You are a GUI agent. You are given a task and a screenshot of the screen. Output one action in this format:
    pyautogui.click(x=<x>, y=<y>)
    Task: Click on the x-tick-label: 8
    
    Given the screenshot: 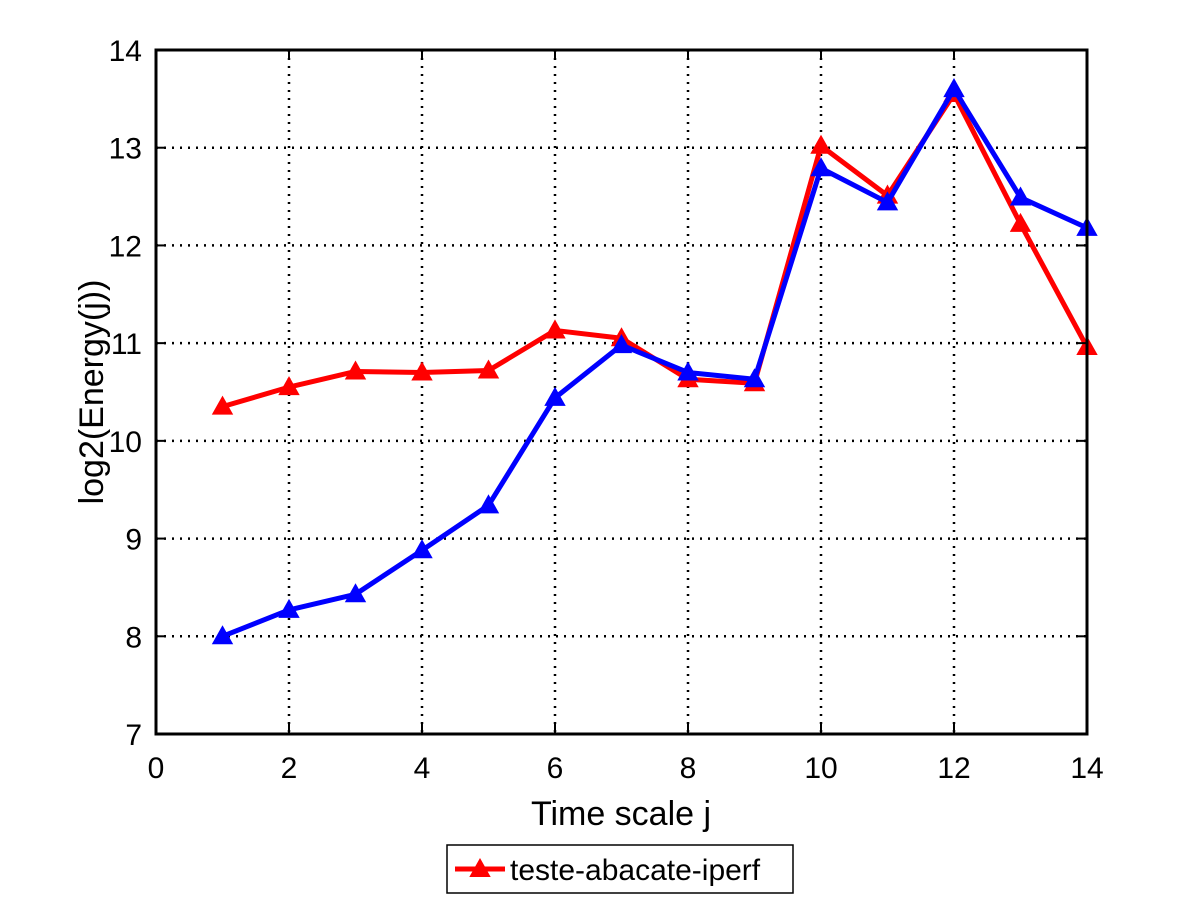 What is the action you would take?
    pyautogui.click(x=688, y=768)
    